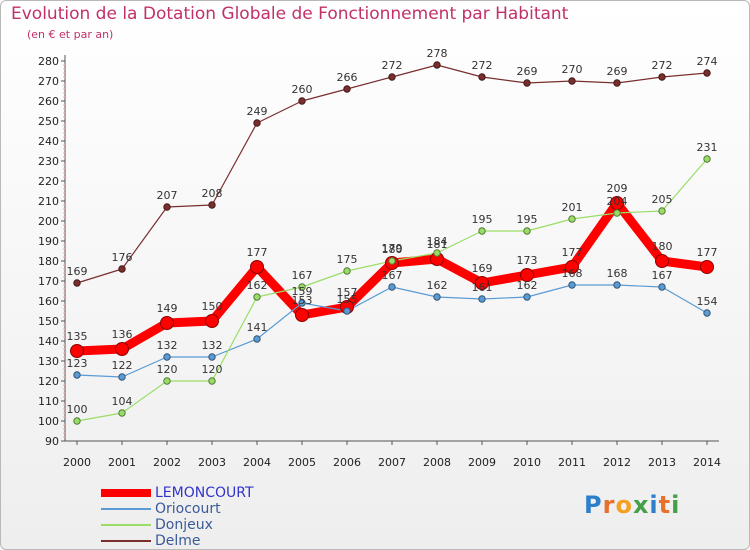  Describe the element at coordinates (48, 181) in the screenshot. I see `y-tick-label: 220` at that location.